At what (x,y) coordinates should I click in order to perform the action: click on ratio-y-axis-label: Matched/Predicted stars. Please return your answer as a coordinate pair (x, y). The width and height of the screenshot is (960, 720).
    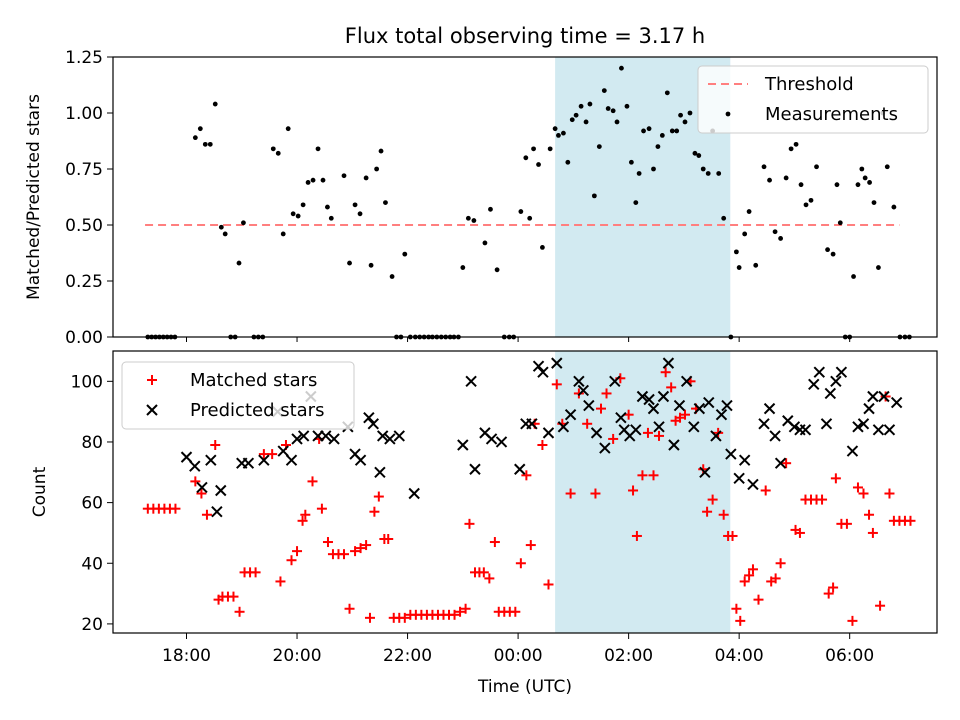
    Looking at the image, I should click on (34, 197).